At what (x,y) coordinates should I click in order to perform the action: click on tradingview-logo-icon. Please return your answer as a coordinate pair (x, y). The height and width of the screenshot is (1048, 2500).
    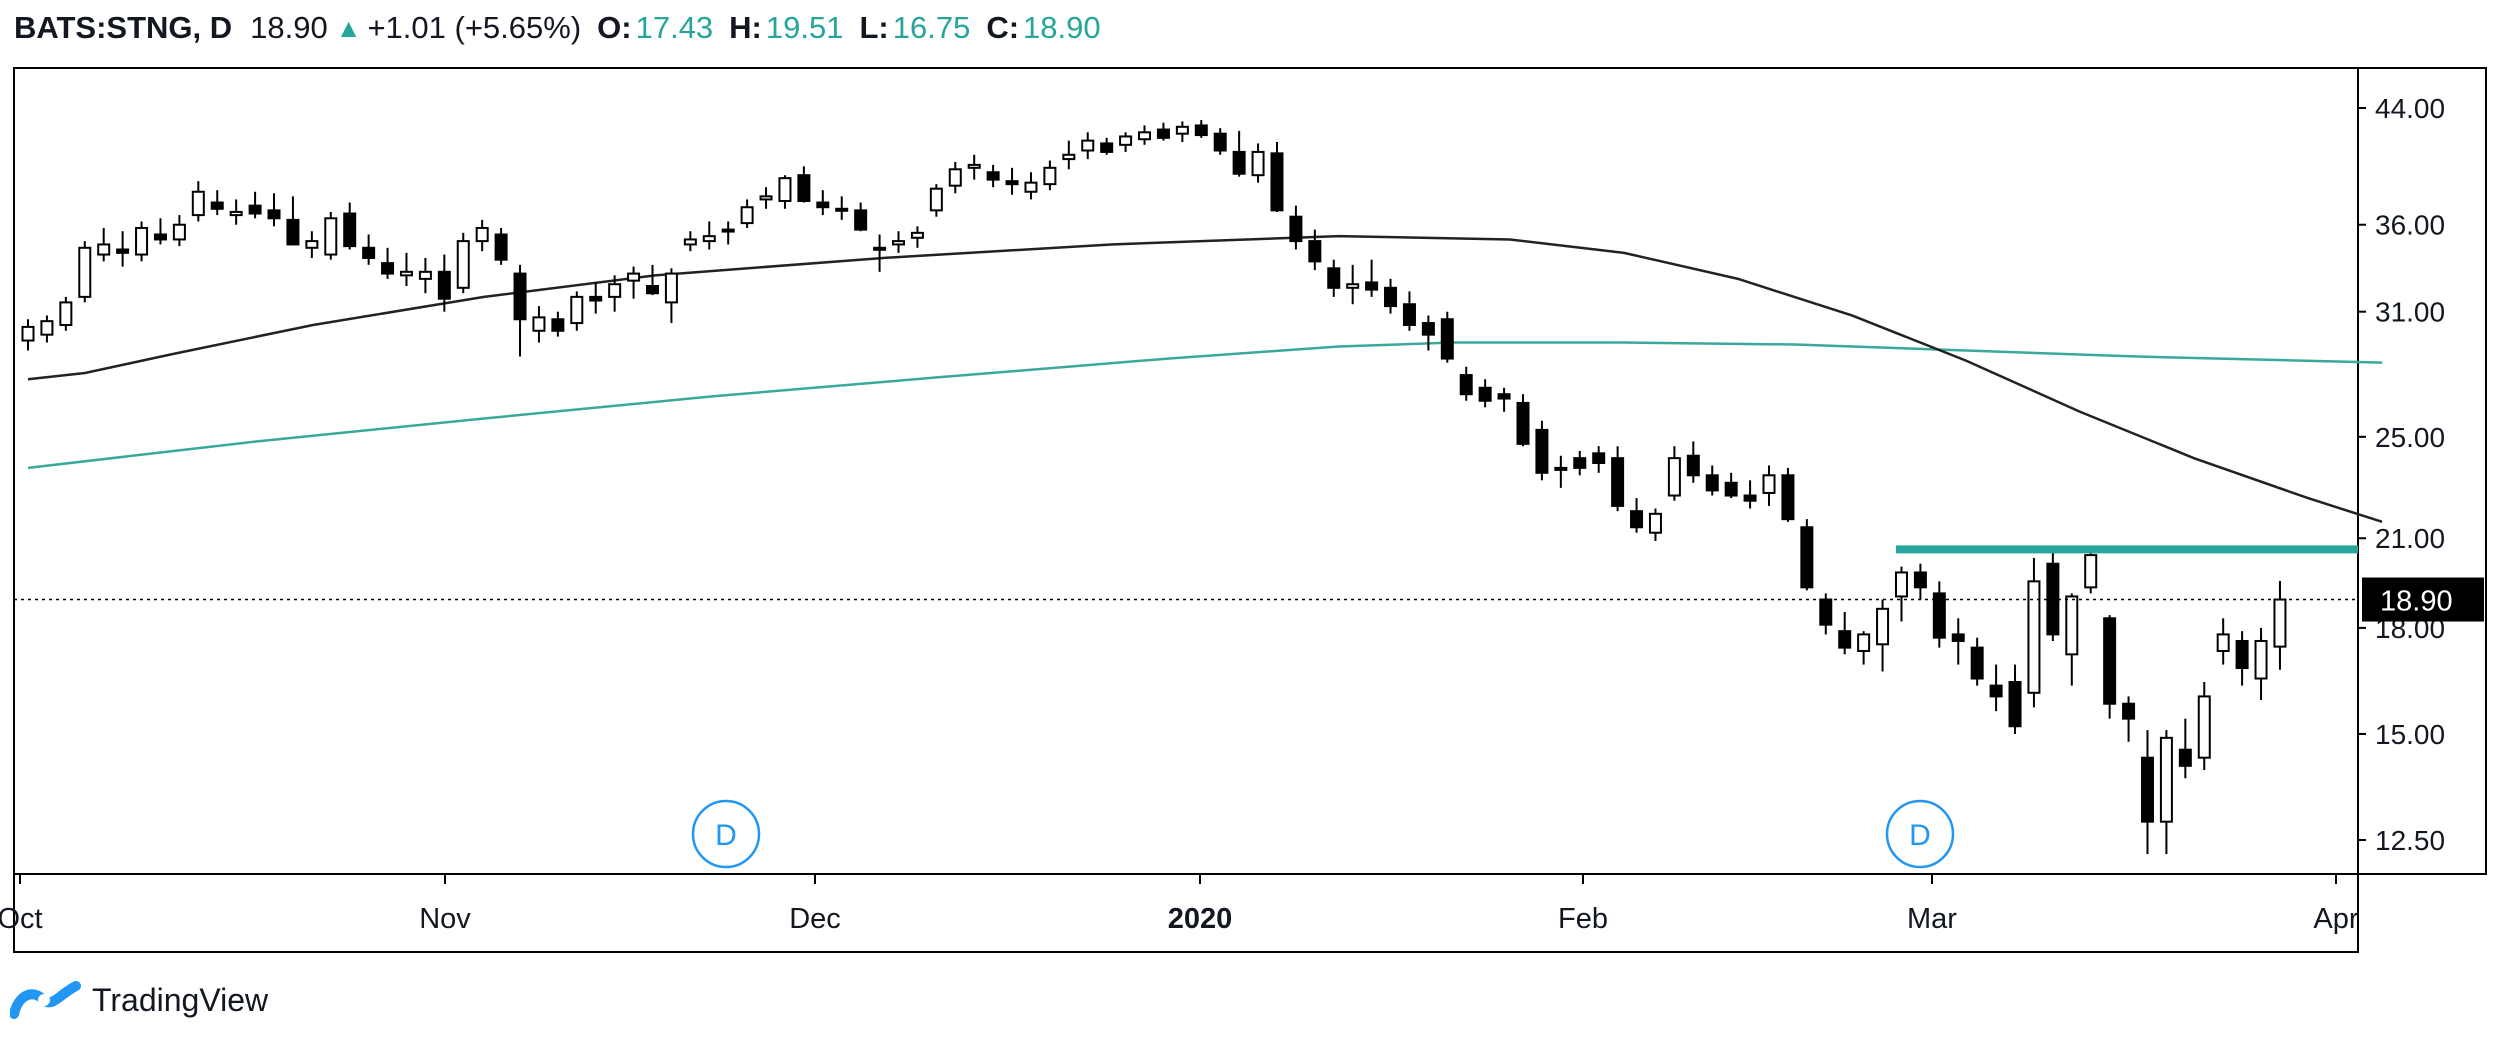
    Looking at the image, I should click on (45, 1000).